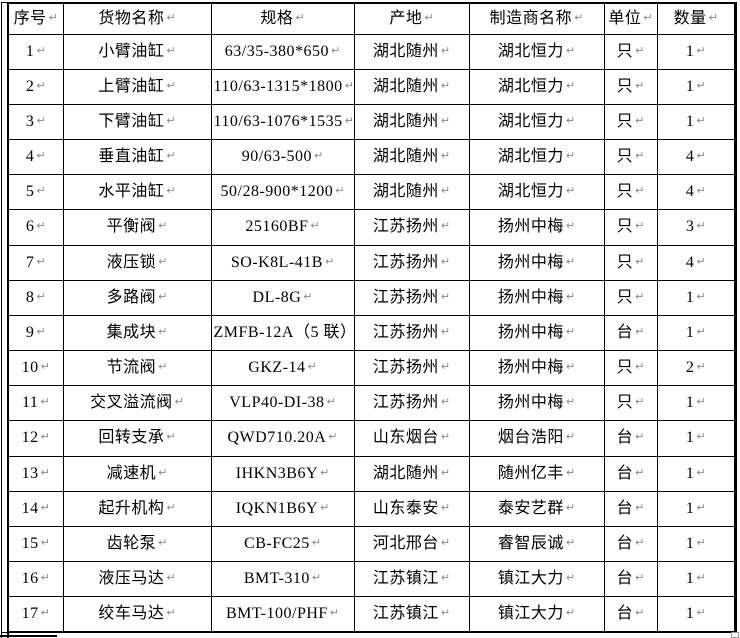 The width and height of the screenshot is (740, 638). I want to click on cell-spec: DL-8G ↵, so click(282, 297).